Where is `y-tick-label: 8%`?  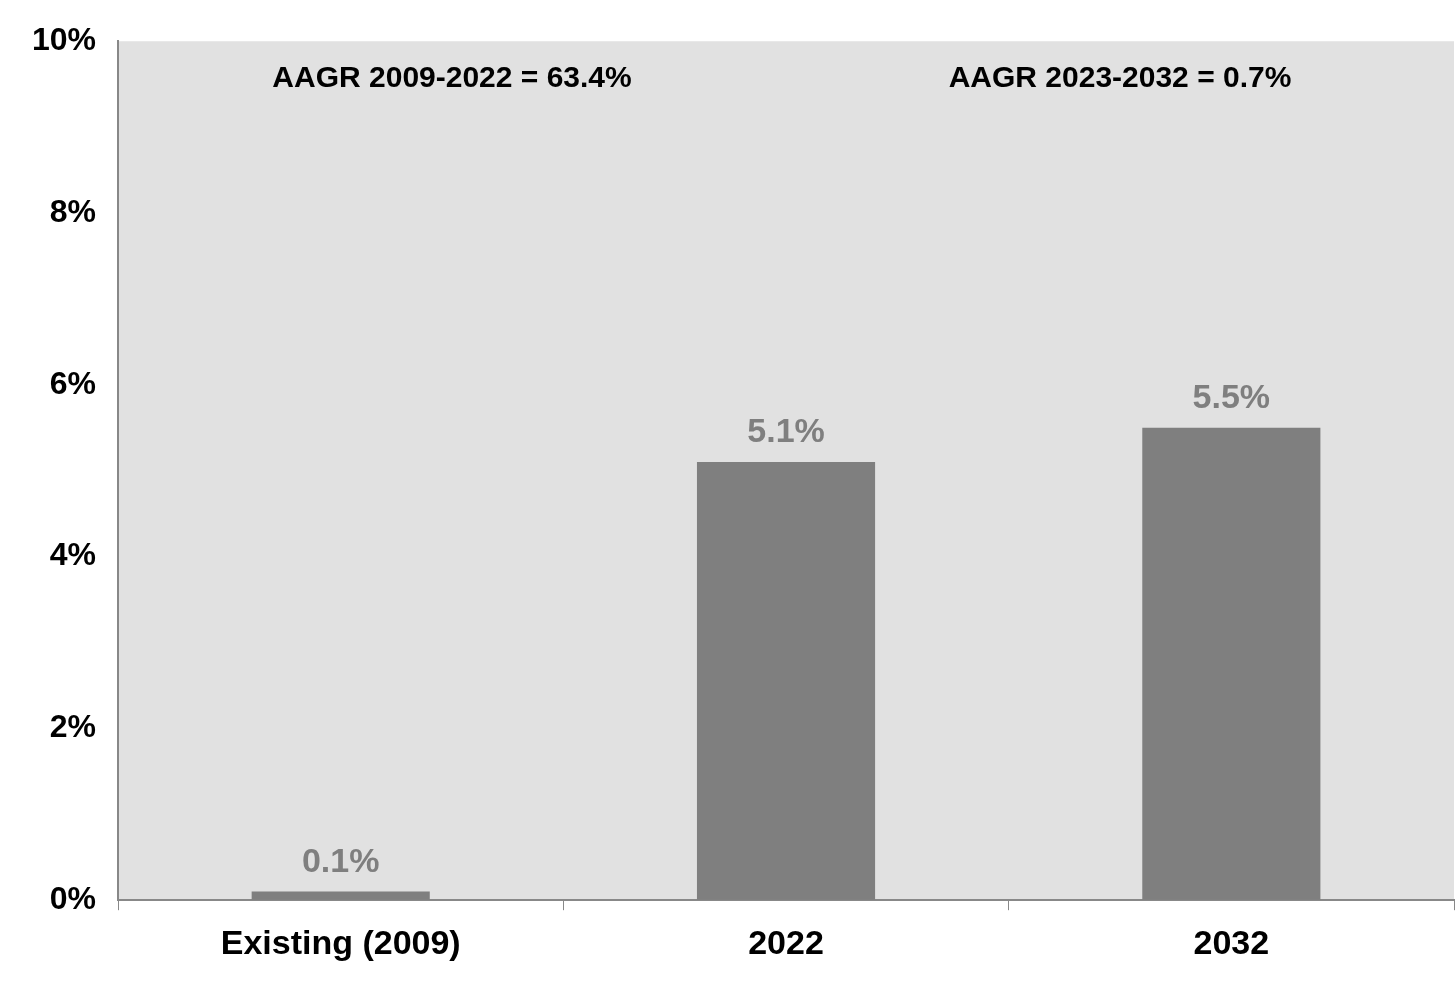
y-tick-label: 8% is located at coordinates (73, 210).